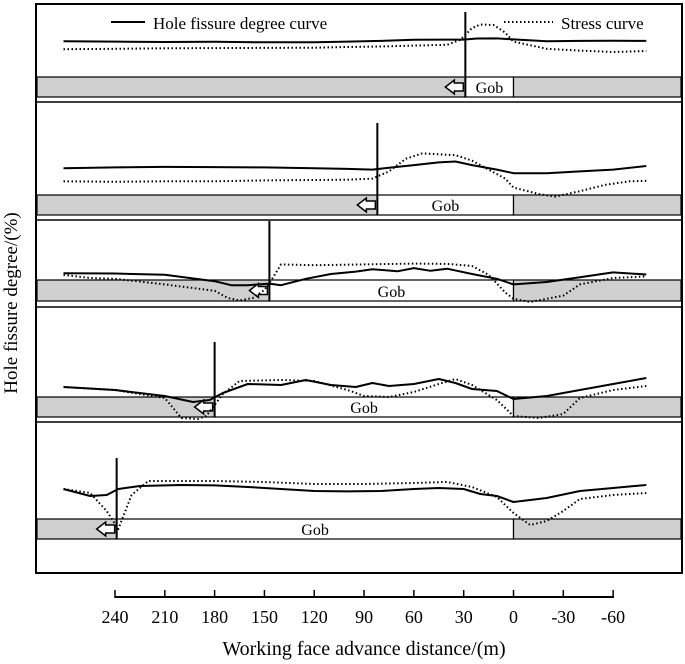 This screenshot has height=664, width=685. What do you see at coordinates (359, 57) in the screenshot?
I see `panel-1: Gob` at bounding box center [359, 57].